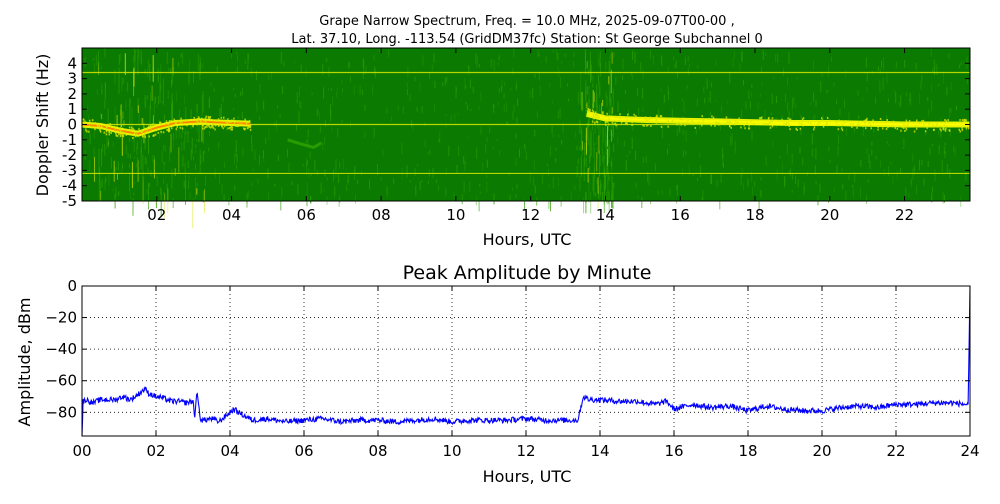  What do you see at coordinates (303, 451) in the screenshot?
I see `x-tick-label: 06` at bounding box center [303, 451].